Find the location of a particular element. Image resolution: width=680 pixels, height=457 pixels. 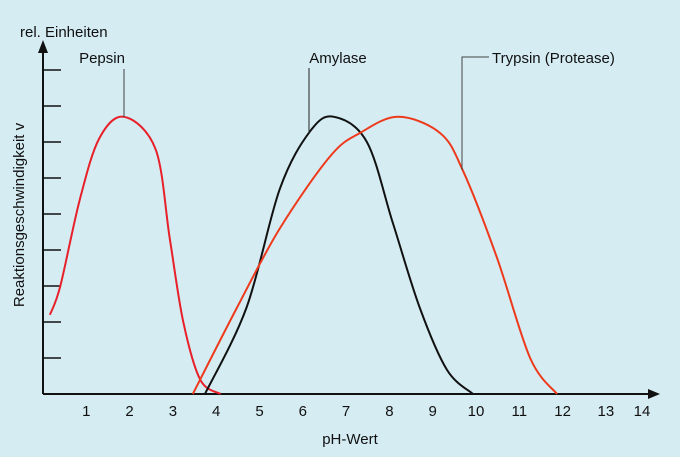

x-tick-label: 7 is located at coordinates (346, 411).